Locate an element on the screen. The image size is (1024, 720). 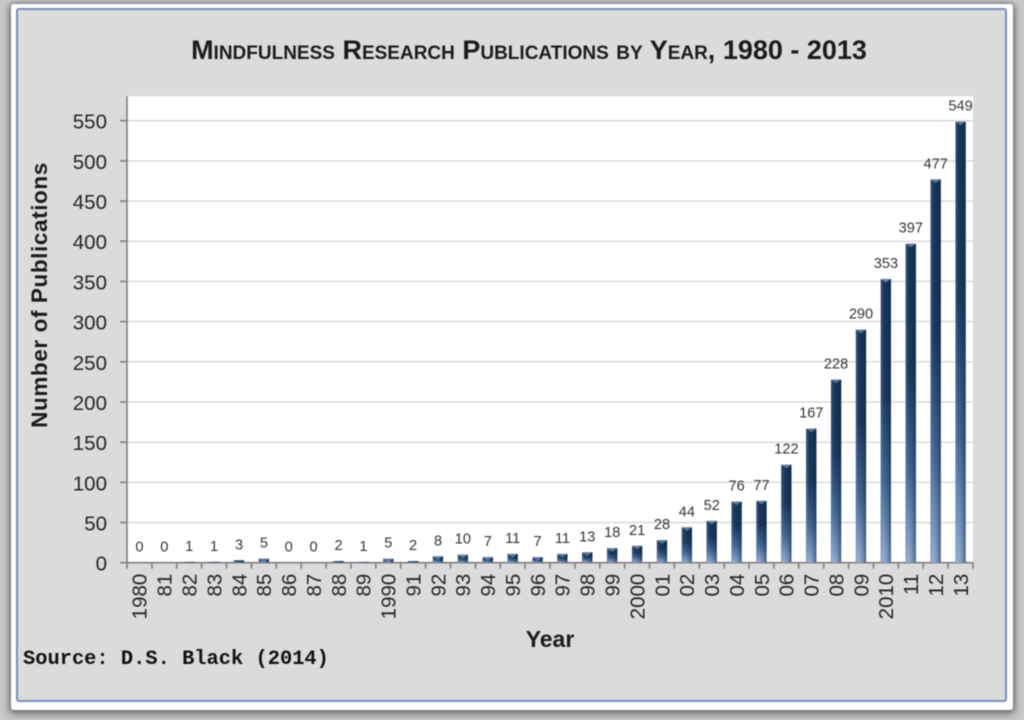
svg-text: 01 is located at coordinates (662, 585).